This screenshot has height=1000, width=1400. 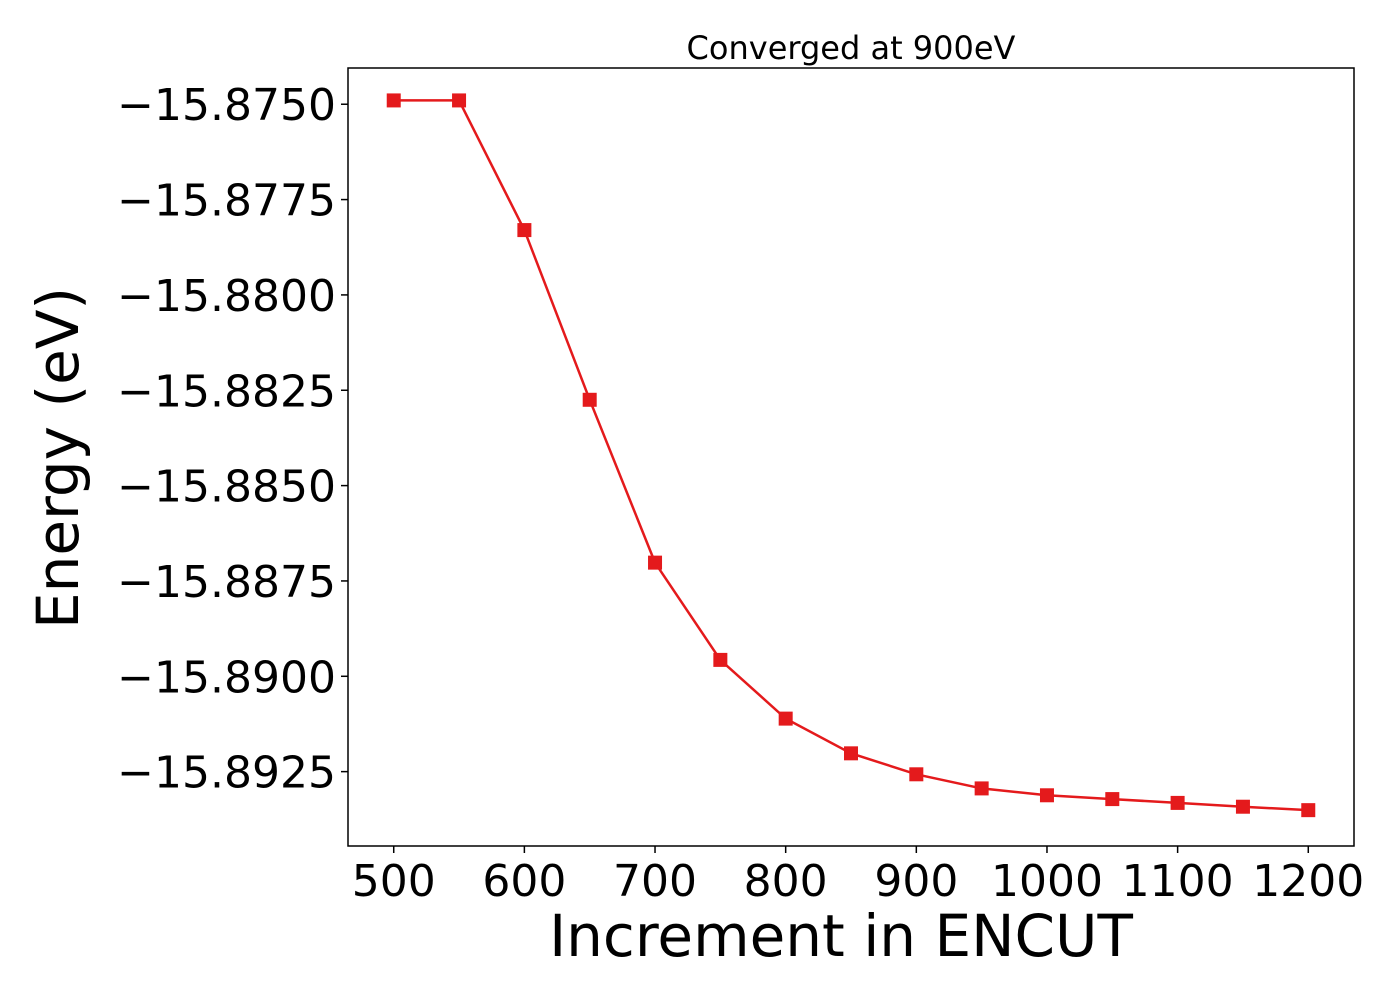 What do you see at coordinates (524, 881) in the screenshot?
I see `x-tick-label: 600` at bounding box center [524, 881].